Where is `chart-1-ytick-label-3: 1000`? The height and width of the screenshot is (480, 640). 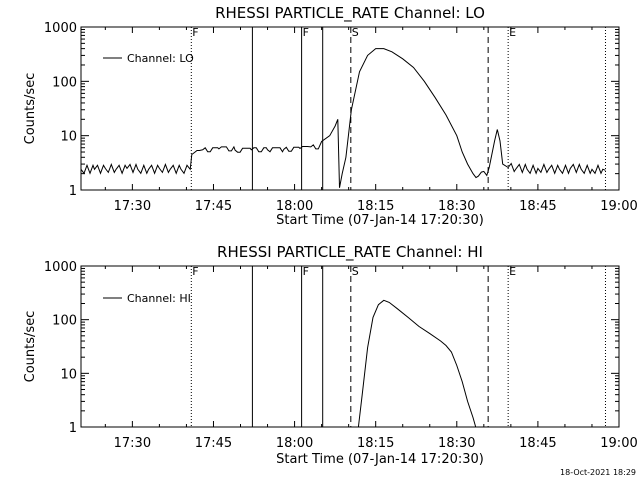 chart-1-ytick-label-3: 1000 is located at coordinates (60, 267).